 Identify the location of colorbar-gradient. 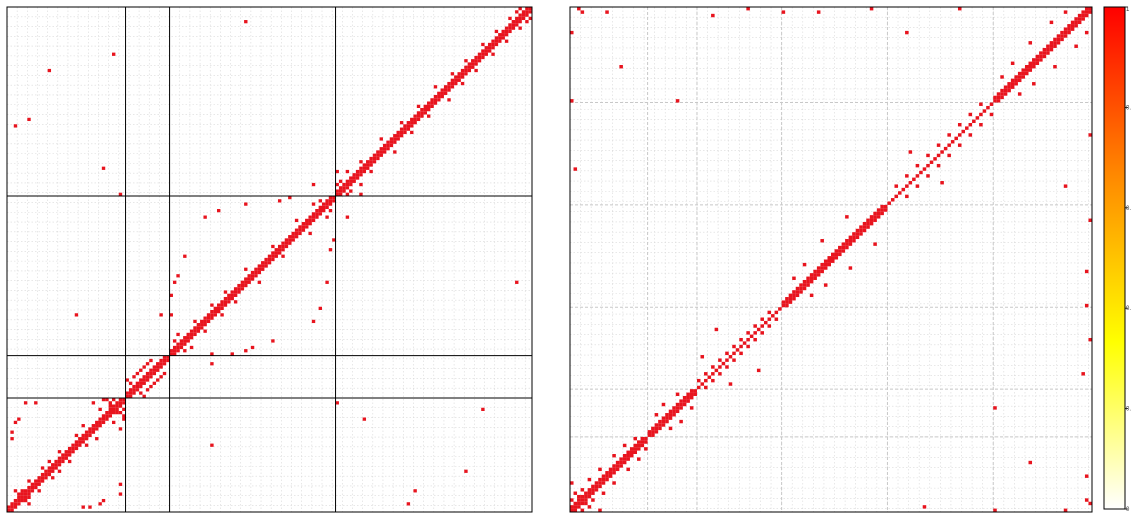
(1114, 258).